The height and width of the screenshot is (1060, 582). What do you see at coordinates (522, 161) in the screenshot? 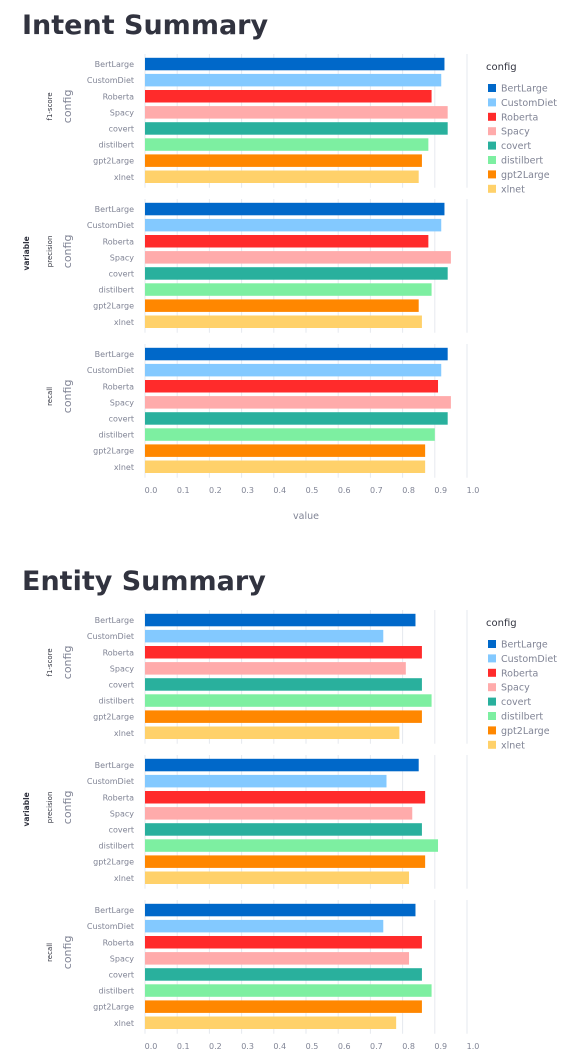
I see `legend-item-label: distilbert` at bounding box center [522, 161].